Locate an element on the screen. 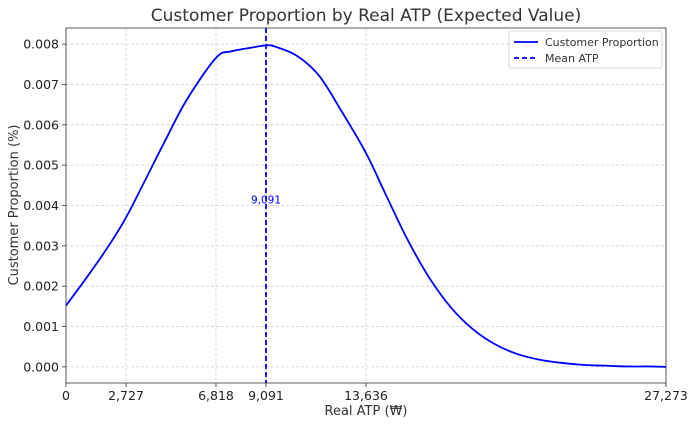  x-axis-label: Real ATP (₩) is located at coordinates (366, 411).